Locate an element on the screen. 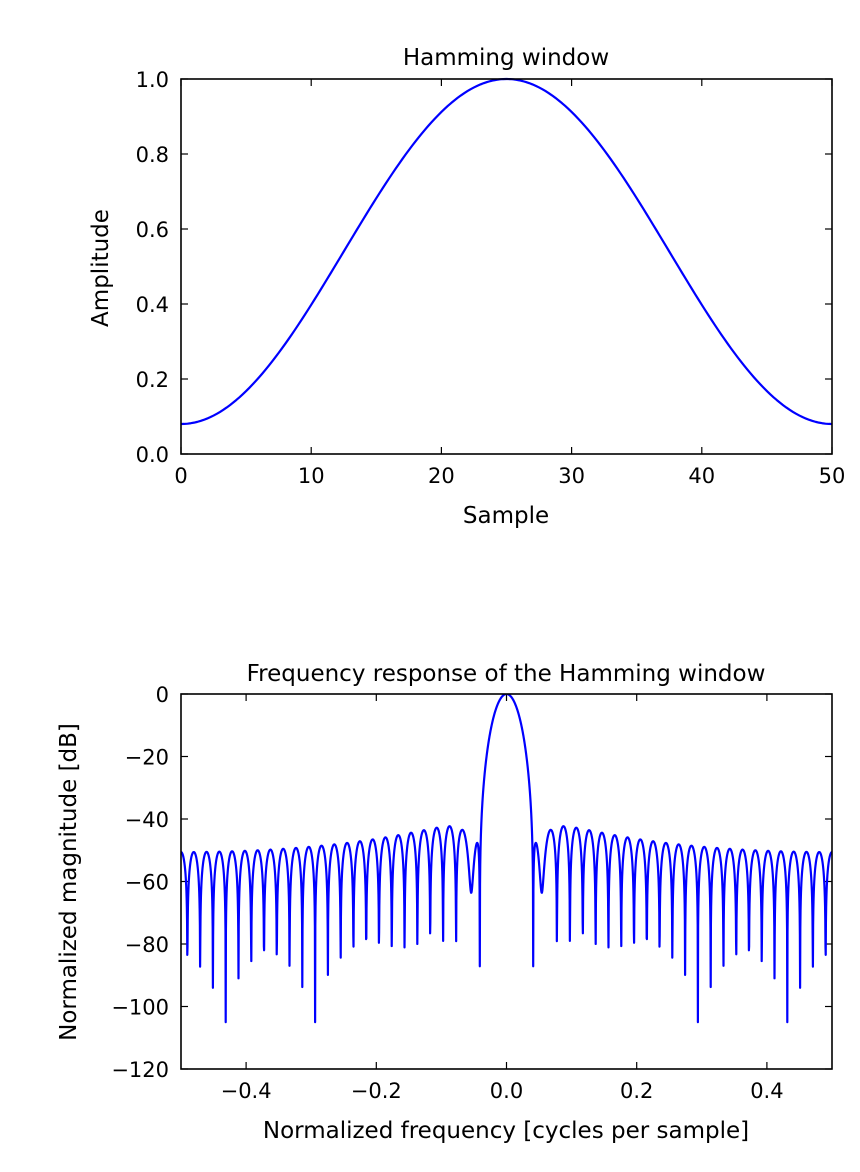 This screenshot has width=860, height=1172. plot1-y-axis-label: Amplitude is located at coordinates (101, 268).